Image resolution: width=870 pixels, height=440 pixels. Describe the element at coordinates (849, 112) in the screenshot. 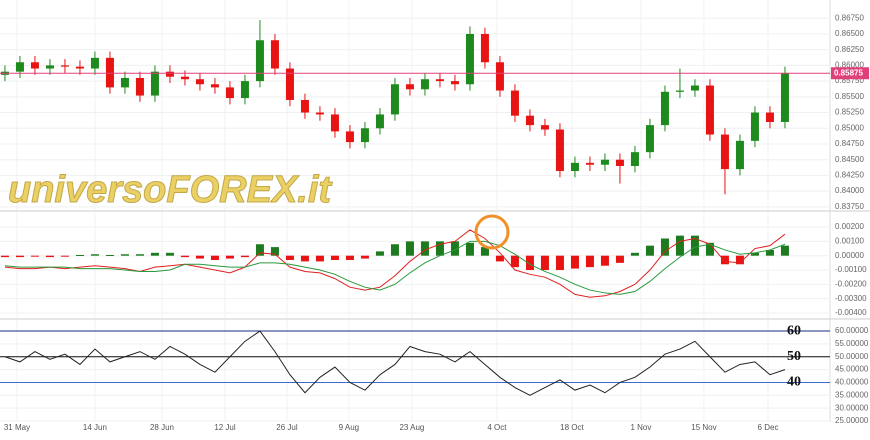

I see `y-tick-label: 0.85250` at that location.